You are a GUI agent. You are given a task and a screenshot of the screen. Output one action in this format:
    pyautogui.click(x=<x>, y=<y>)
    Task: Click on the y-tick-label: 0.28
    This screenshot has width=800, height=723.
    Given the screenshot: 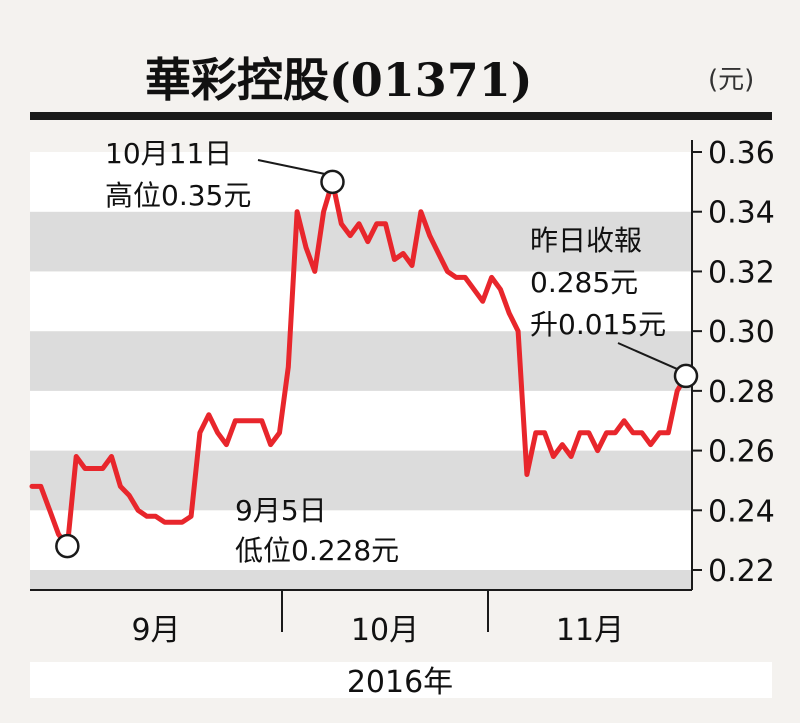 What is the action you would take?
    pyautogui.click(x=741, y=392)
    